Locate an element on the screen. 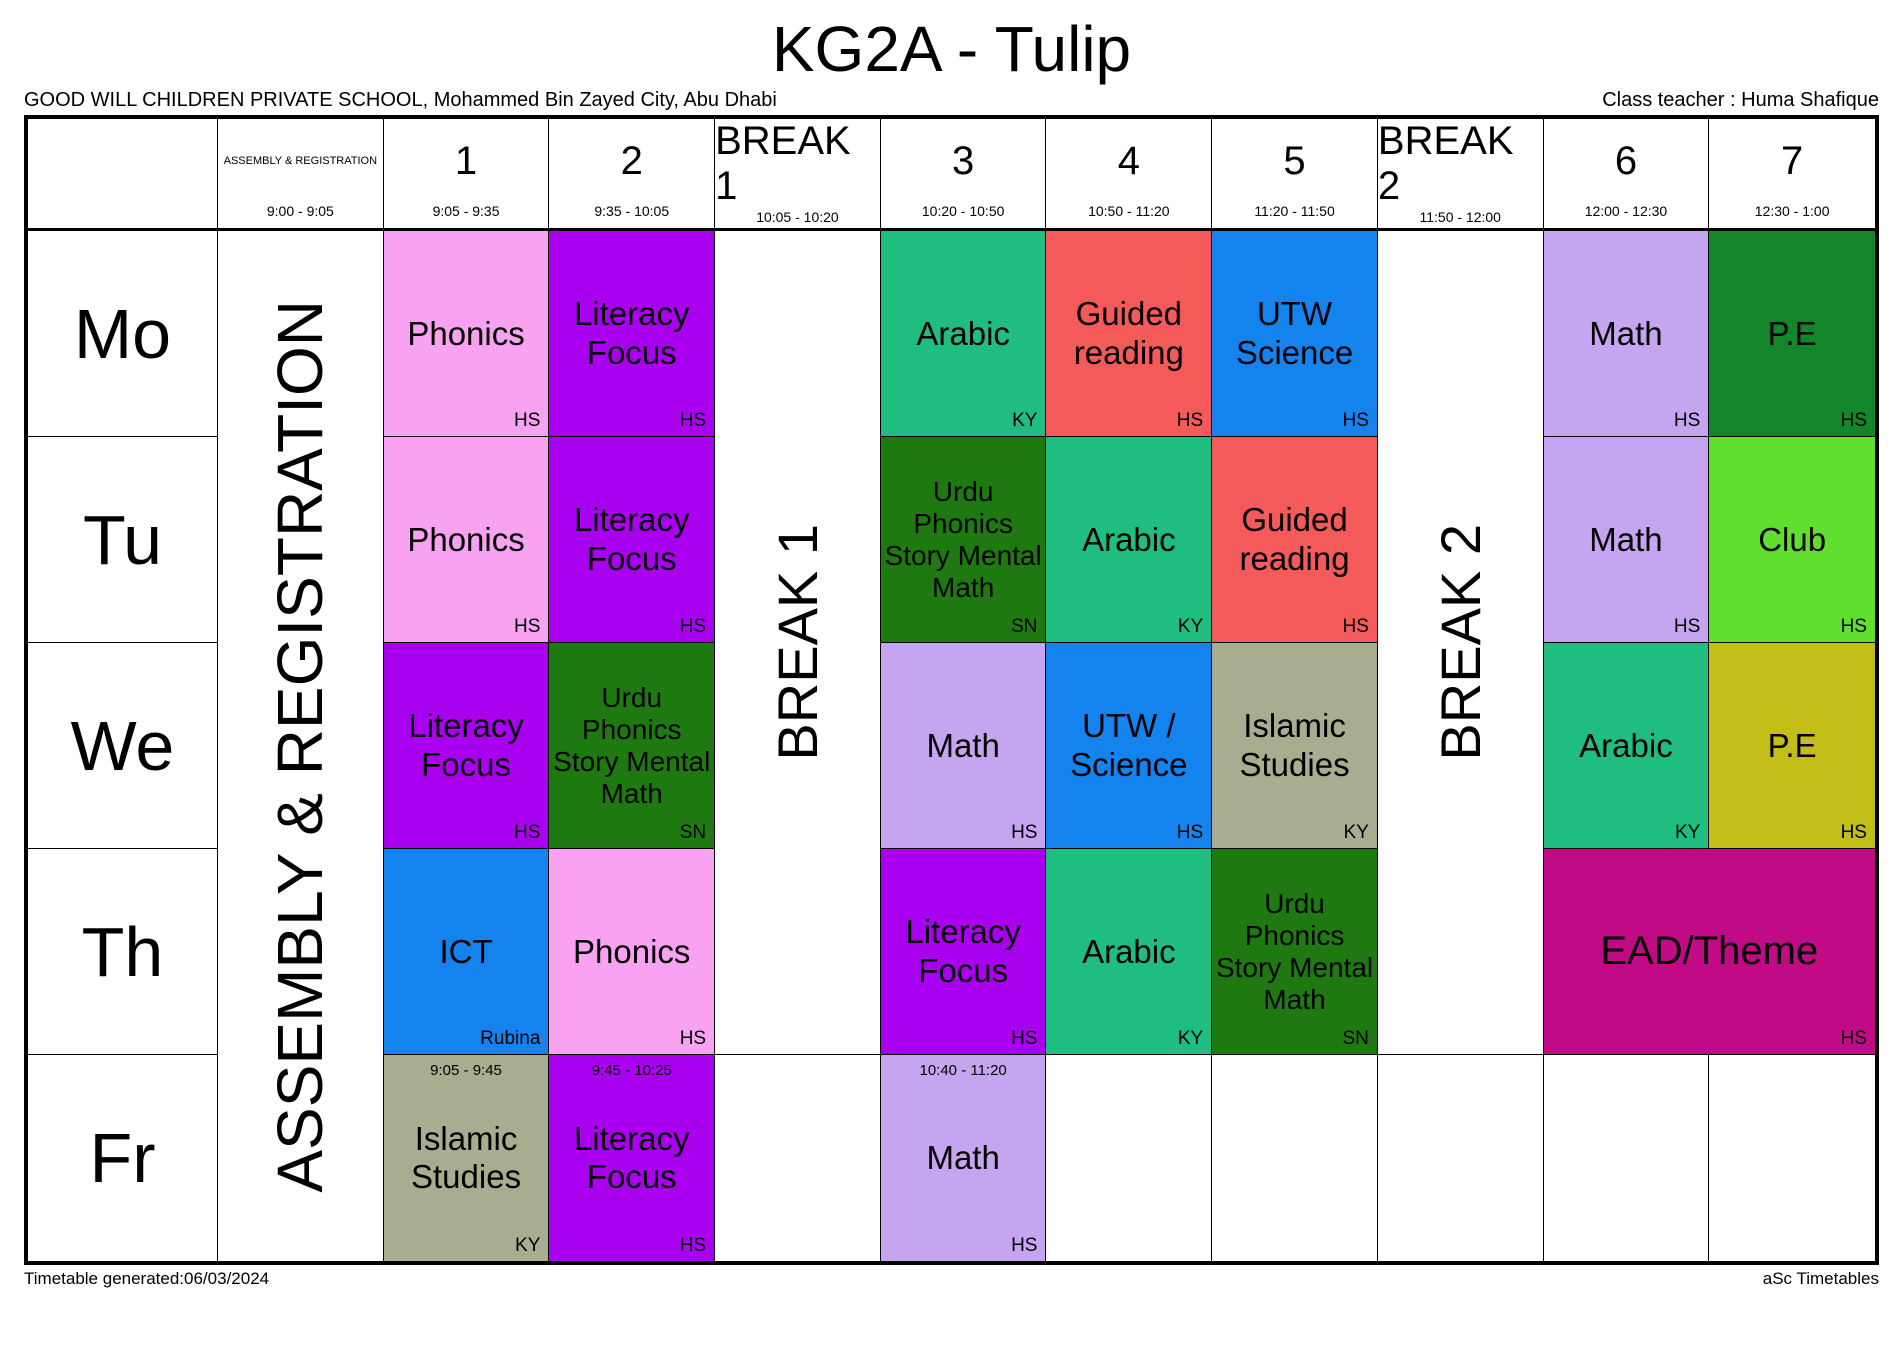  lesson-cell-we-5: Islamic Studies KY is located at coordinates (1295, 746).